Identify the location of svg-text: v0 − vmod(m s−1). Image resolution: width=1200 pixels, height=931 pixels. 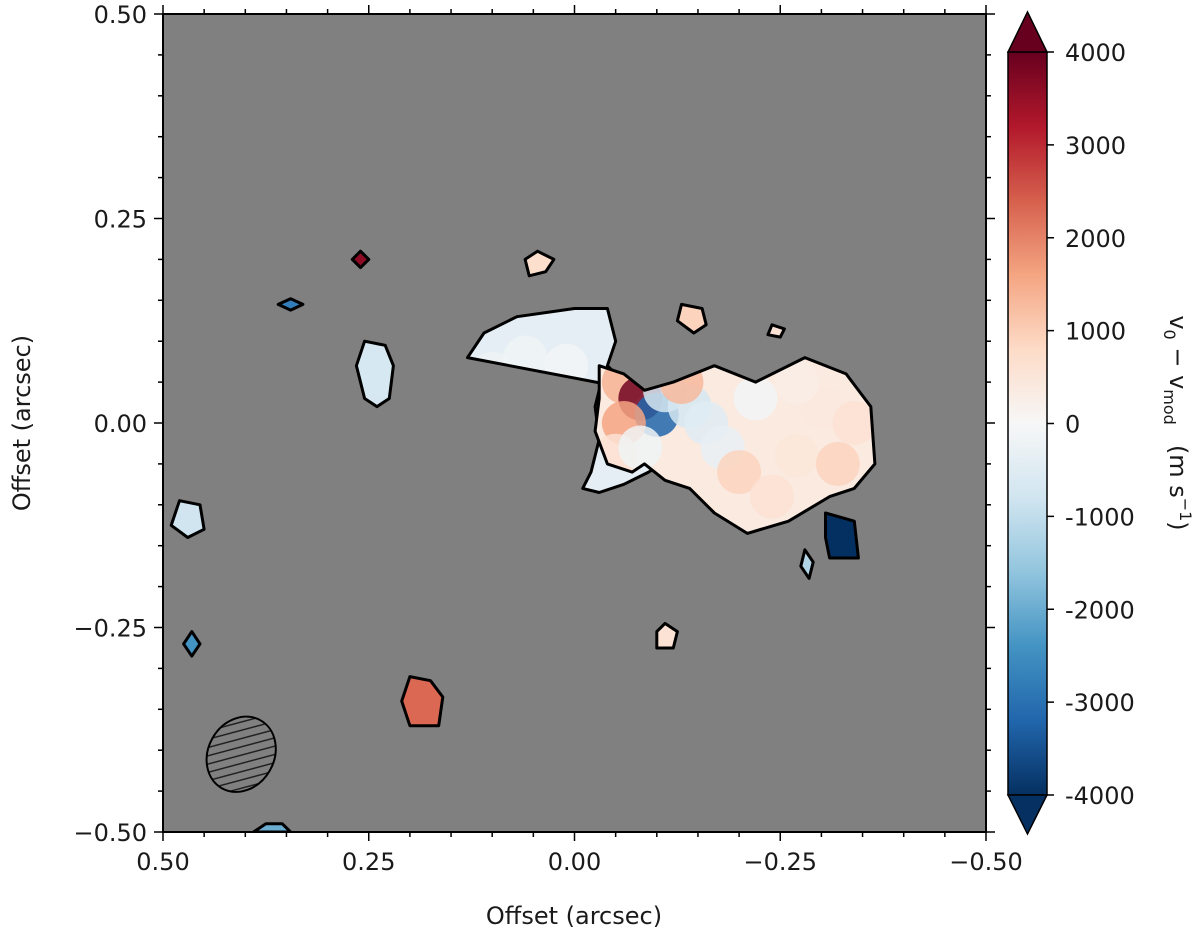
(1177, 422).